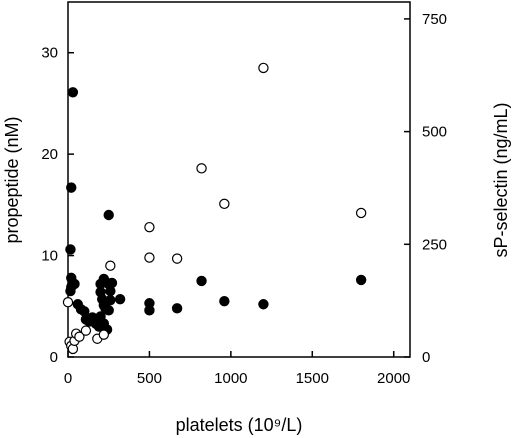  What do you see at coordinates (434, 19) in the screenshot?
I see `y2-tick-label: 750` at bounding box center [434, 19].